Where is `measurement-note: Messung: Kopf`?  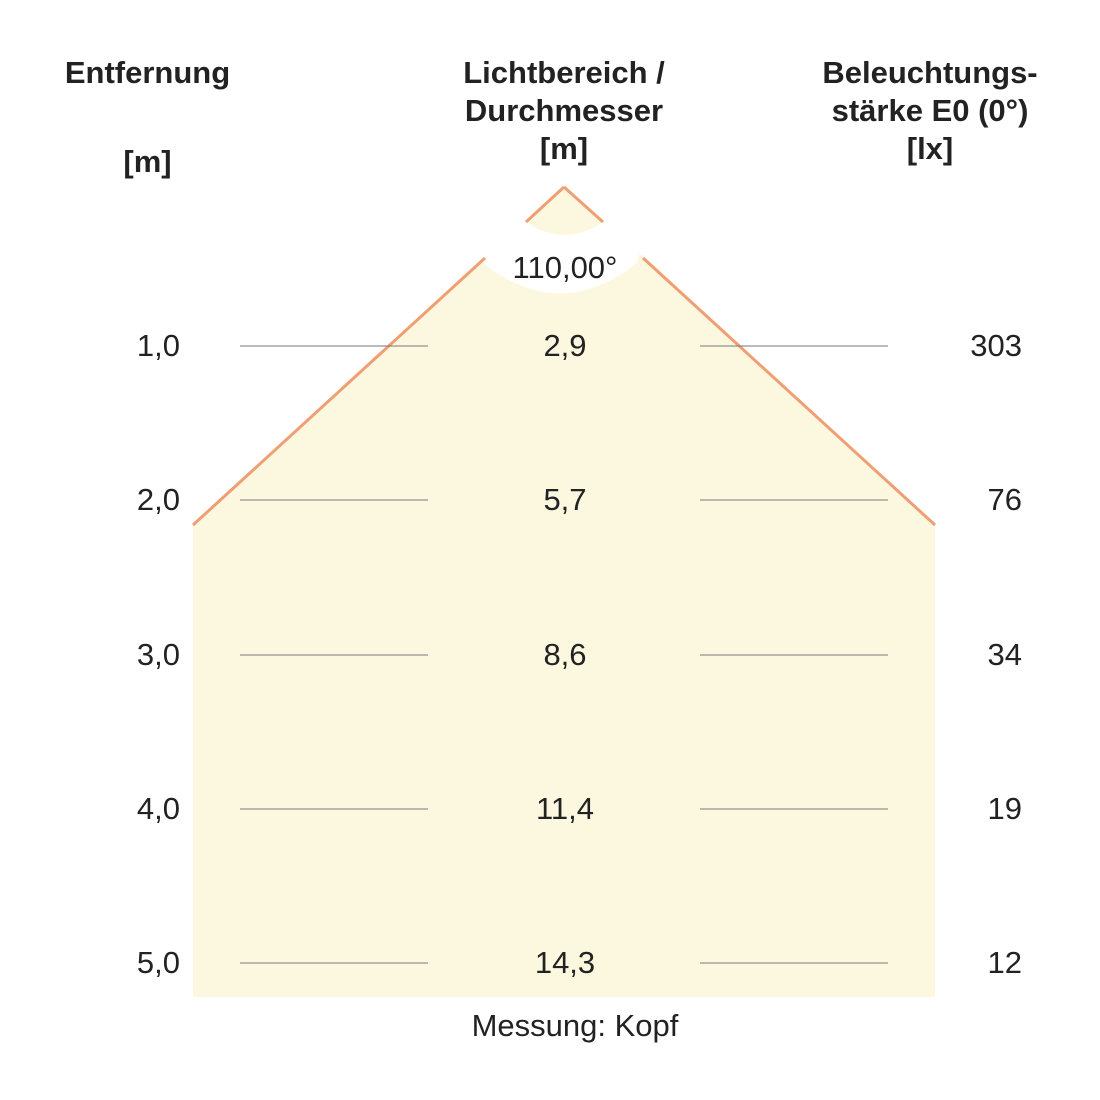 measurement-note: Messung: Kopf is located at coordinates (575, 1025).